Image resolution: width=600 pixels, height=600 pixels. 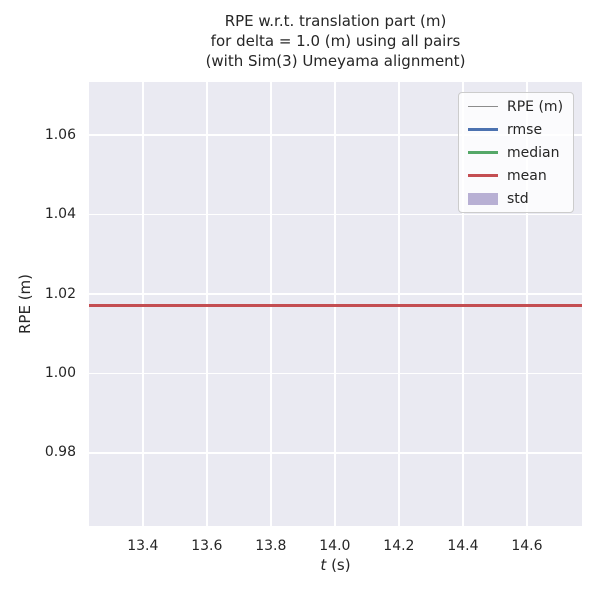 I want to click on y-tick-label: 1.04, so click(x=60, y=214).